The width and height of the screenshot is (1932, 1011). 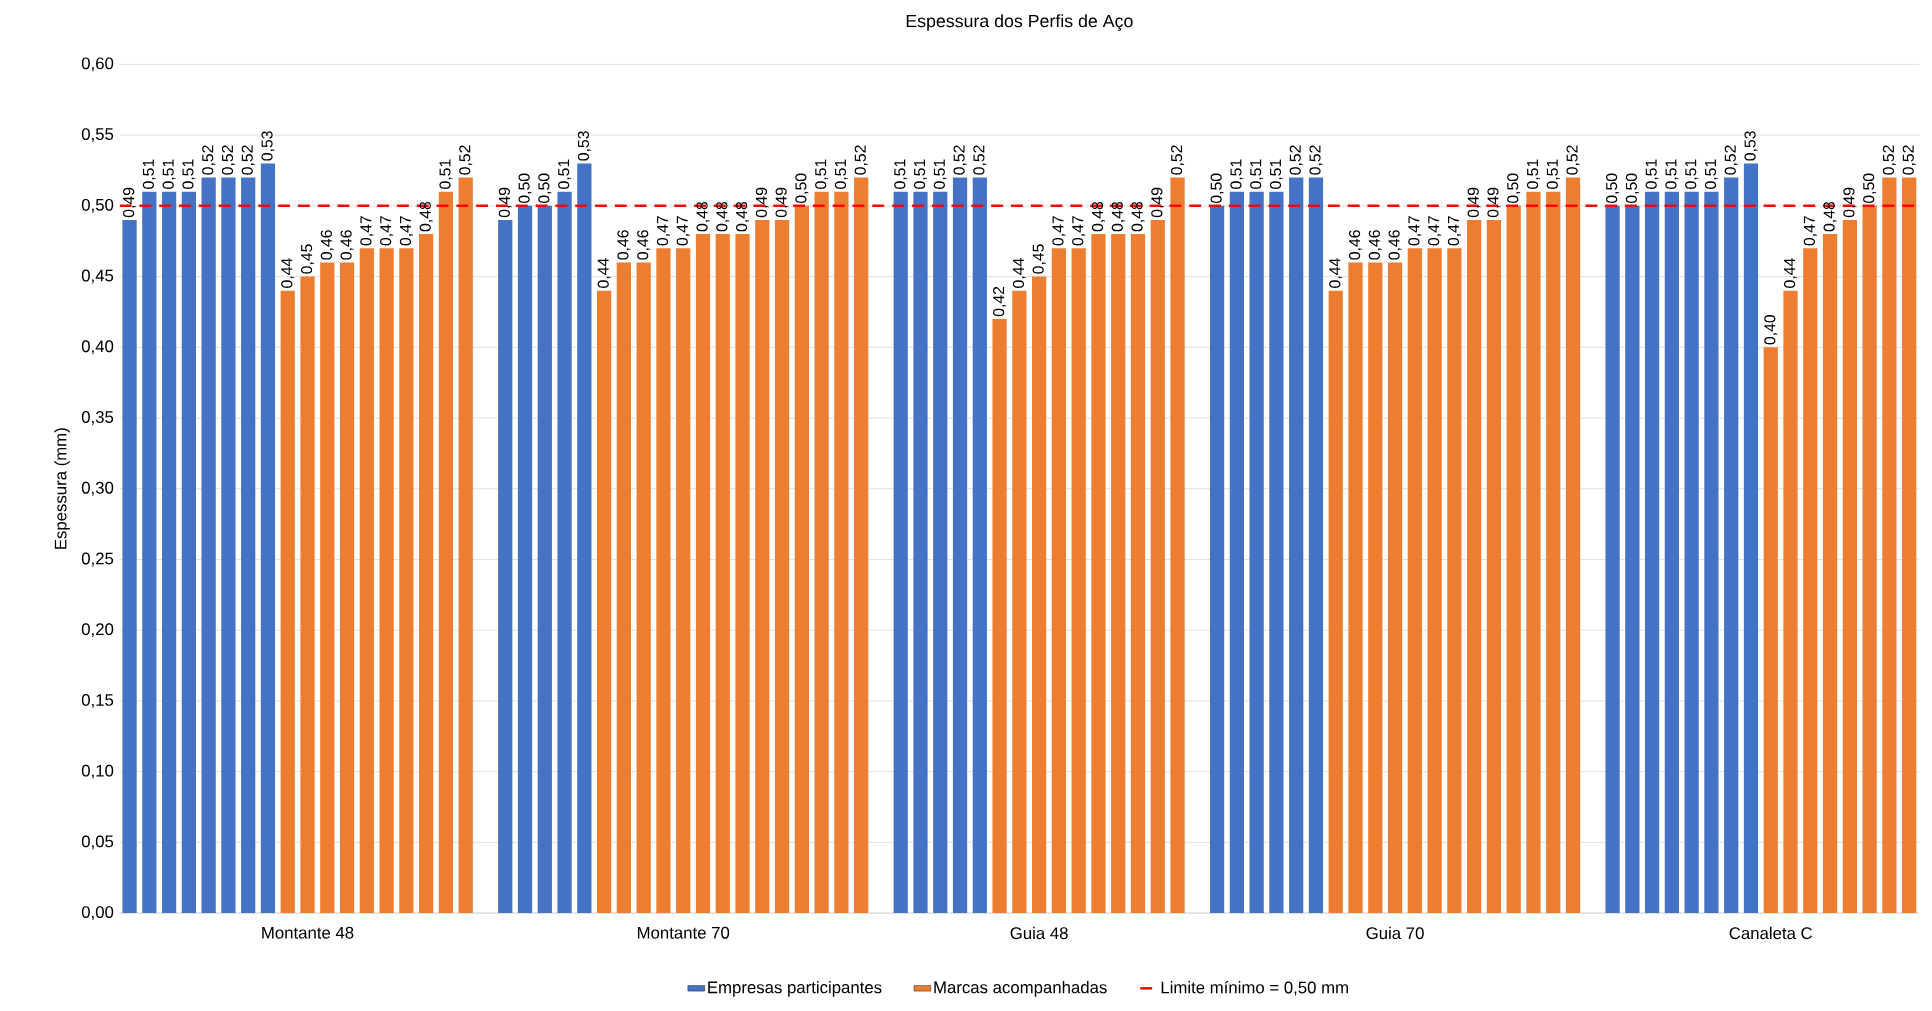 What do you see at coordinates (1771, 329) in the screenshot?
I see `data-label: 0,40` at bounding box center [1771, 329].